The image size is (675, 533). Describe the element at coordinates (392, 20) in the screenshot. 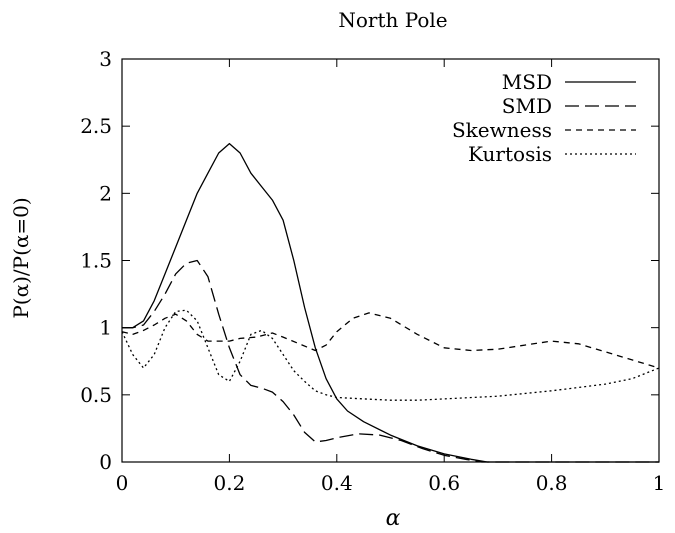

I see `chart-title: North Pole` at that location.